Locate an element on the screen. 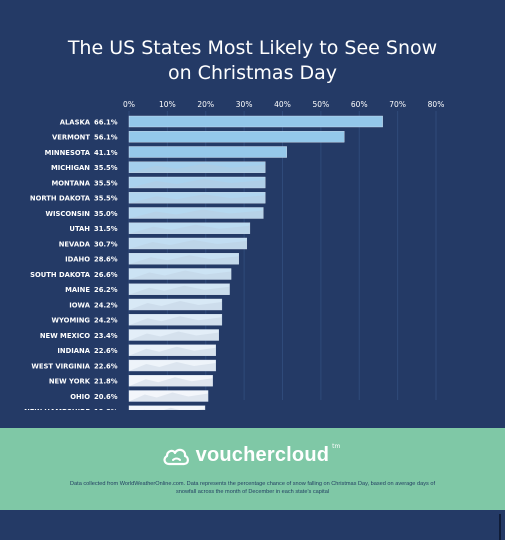 This screenshot has width=505, height=540. value-label: 41.1% is located at coordinates (106, 153).